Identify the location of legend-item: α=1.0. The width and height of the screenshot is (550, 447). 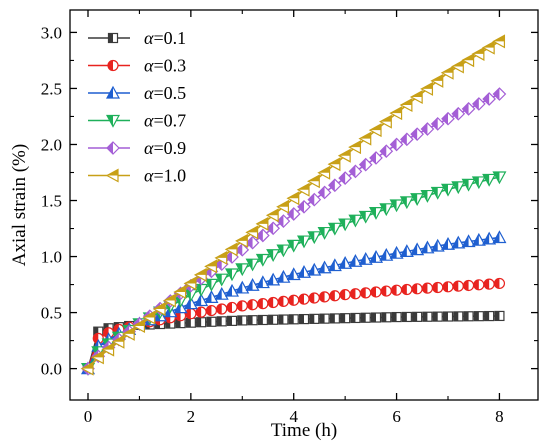
(137, 176).